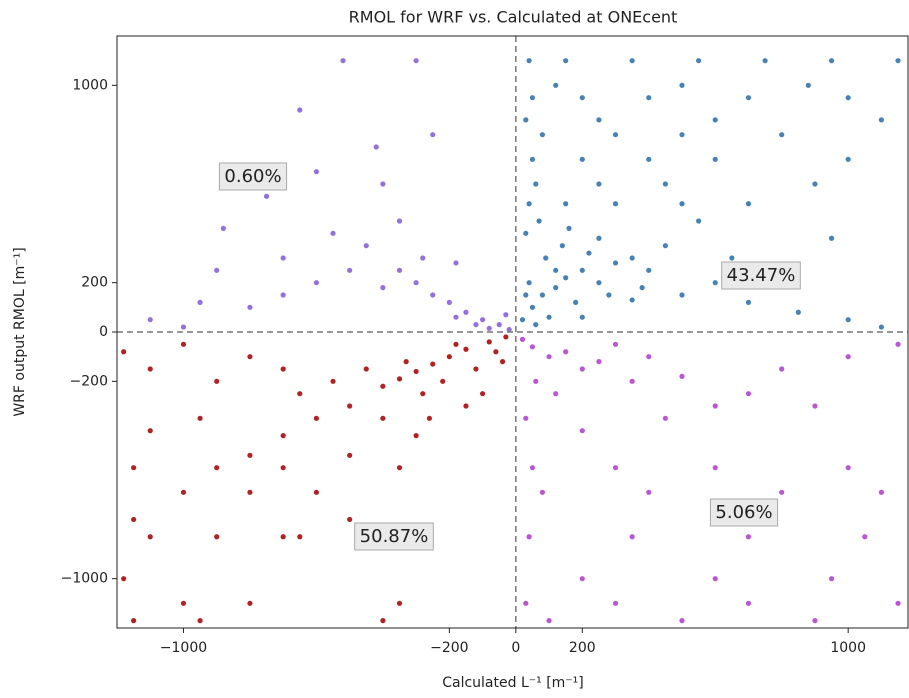 The height and width of the screenshot is (698, 909). I want to click on chart-title: RMOL for WRF vs. Calculated at ONEcent, so click(513, 17).